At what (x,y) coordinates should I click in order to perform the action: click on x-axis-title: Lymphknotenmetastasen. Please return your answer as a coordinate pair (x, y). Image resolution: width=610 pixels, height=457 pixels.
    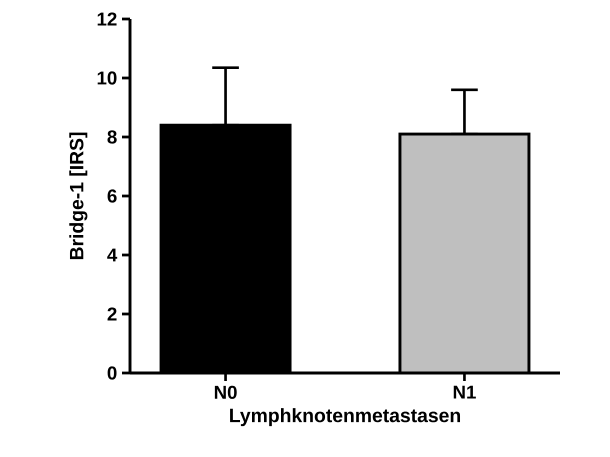
    Looking at the image, I should click on (345, 417).